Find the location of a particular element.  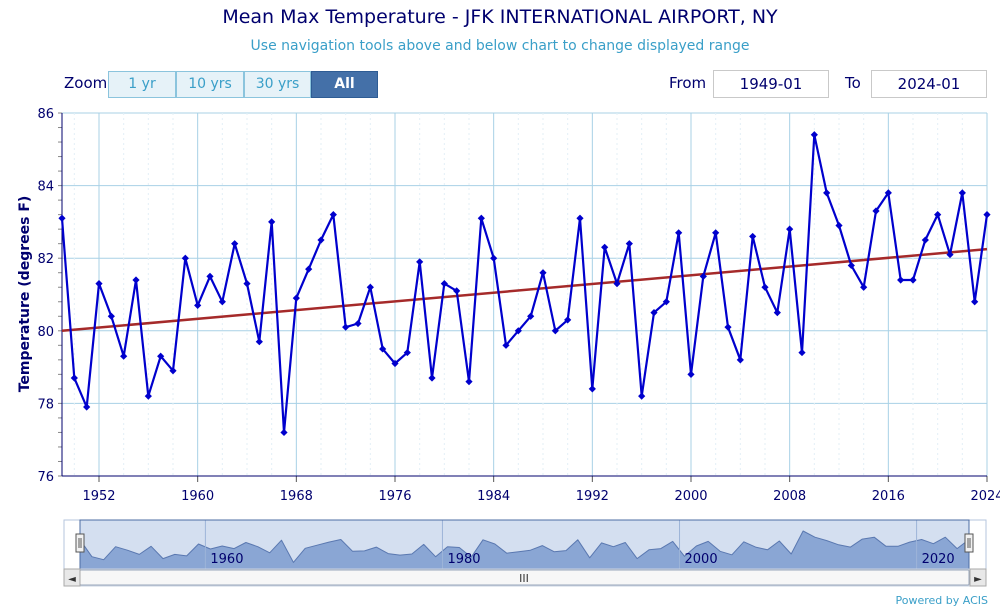

x-tick-label: 2024 is located at coordinates (985, 496).